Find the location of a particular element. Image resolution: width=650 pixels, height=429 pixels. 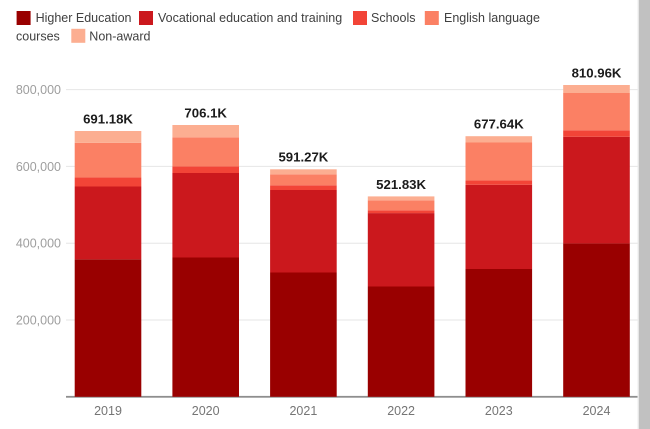

svg-text: 521.83K is located at coordinates (401, 184).